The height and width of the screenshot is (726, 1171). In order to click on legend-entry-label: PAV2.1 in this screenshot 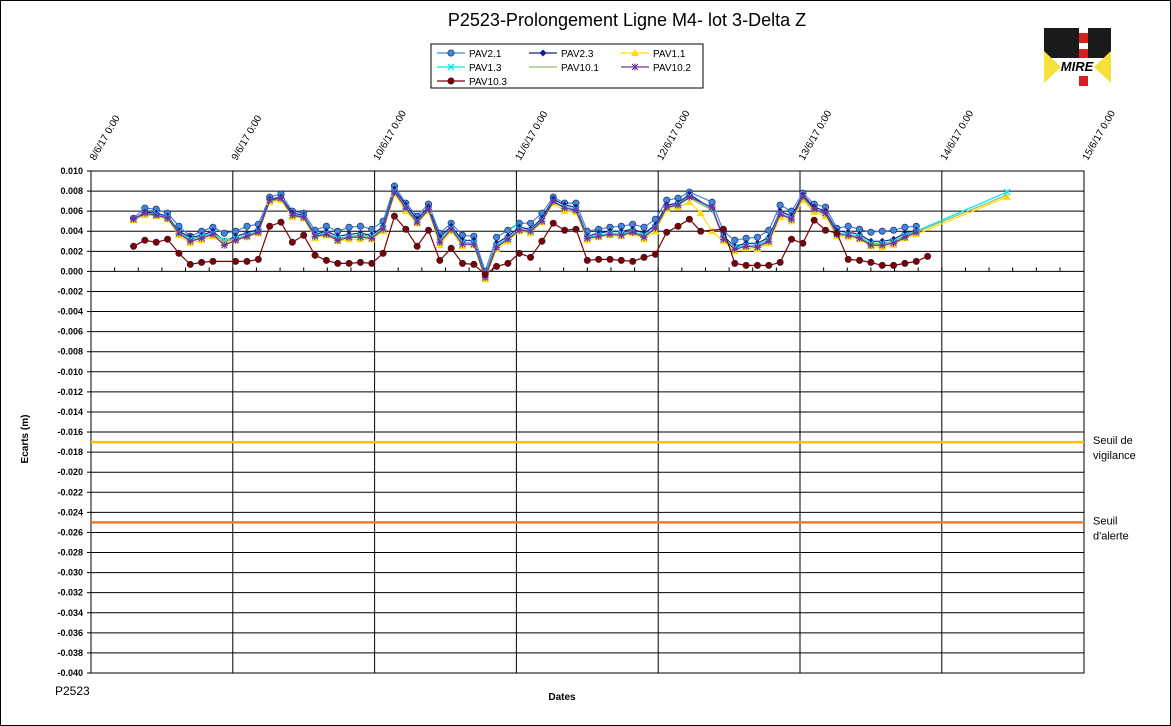, I will do `click(485, 54)`.